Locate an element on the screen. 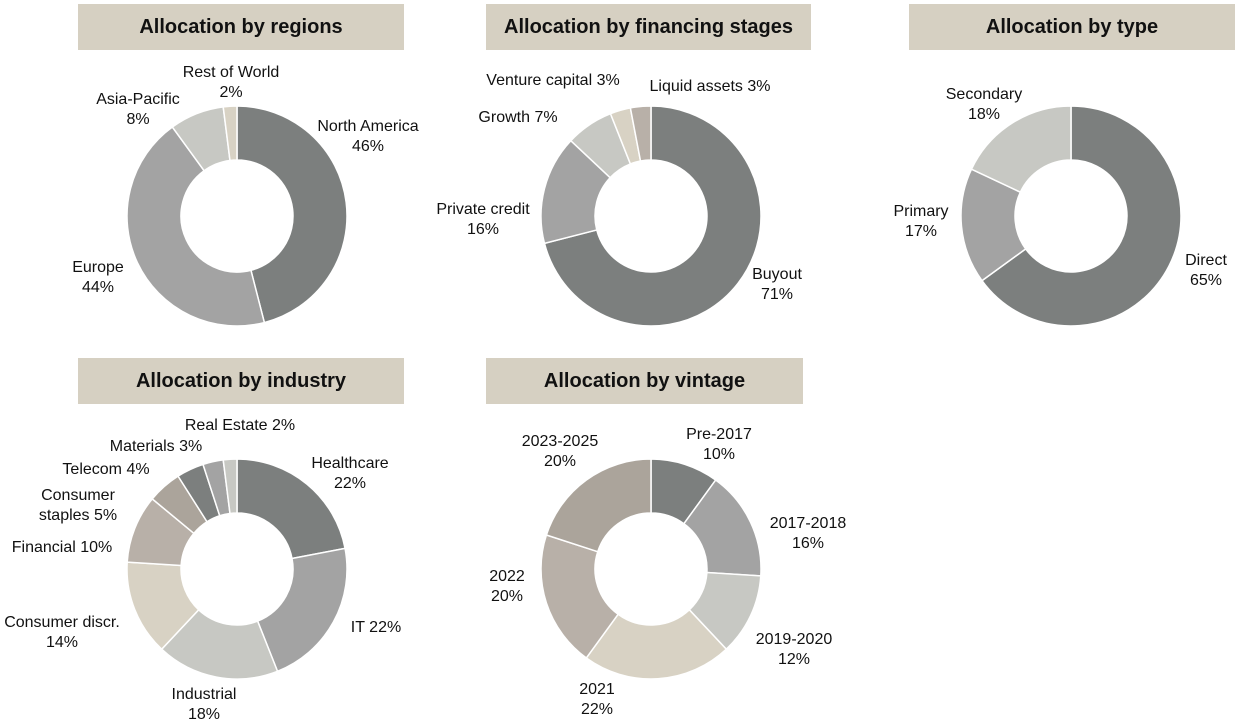  data-label-primary: Primary 17% is located at coordinates (920, 221).